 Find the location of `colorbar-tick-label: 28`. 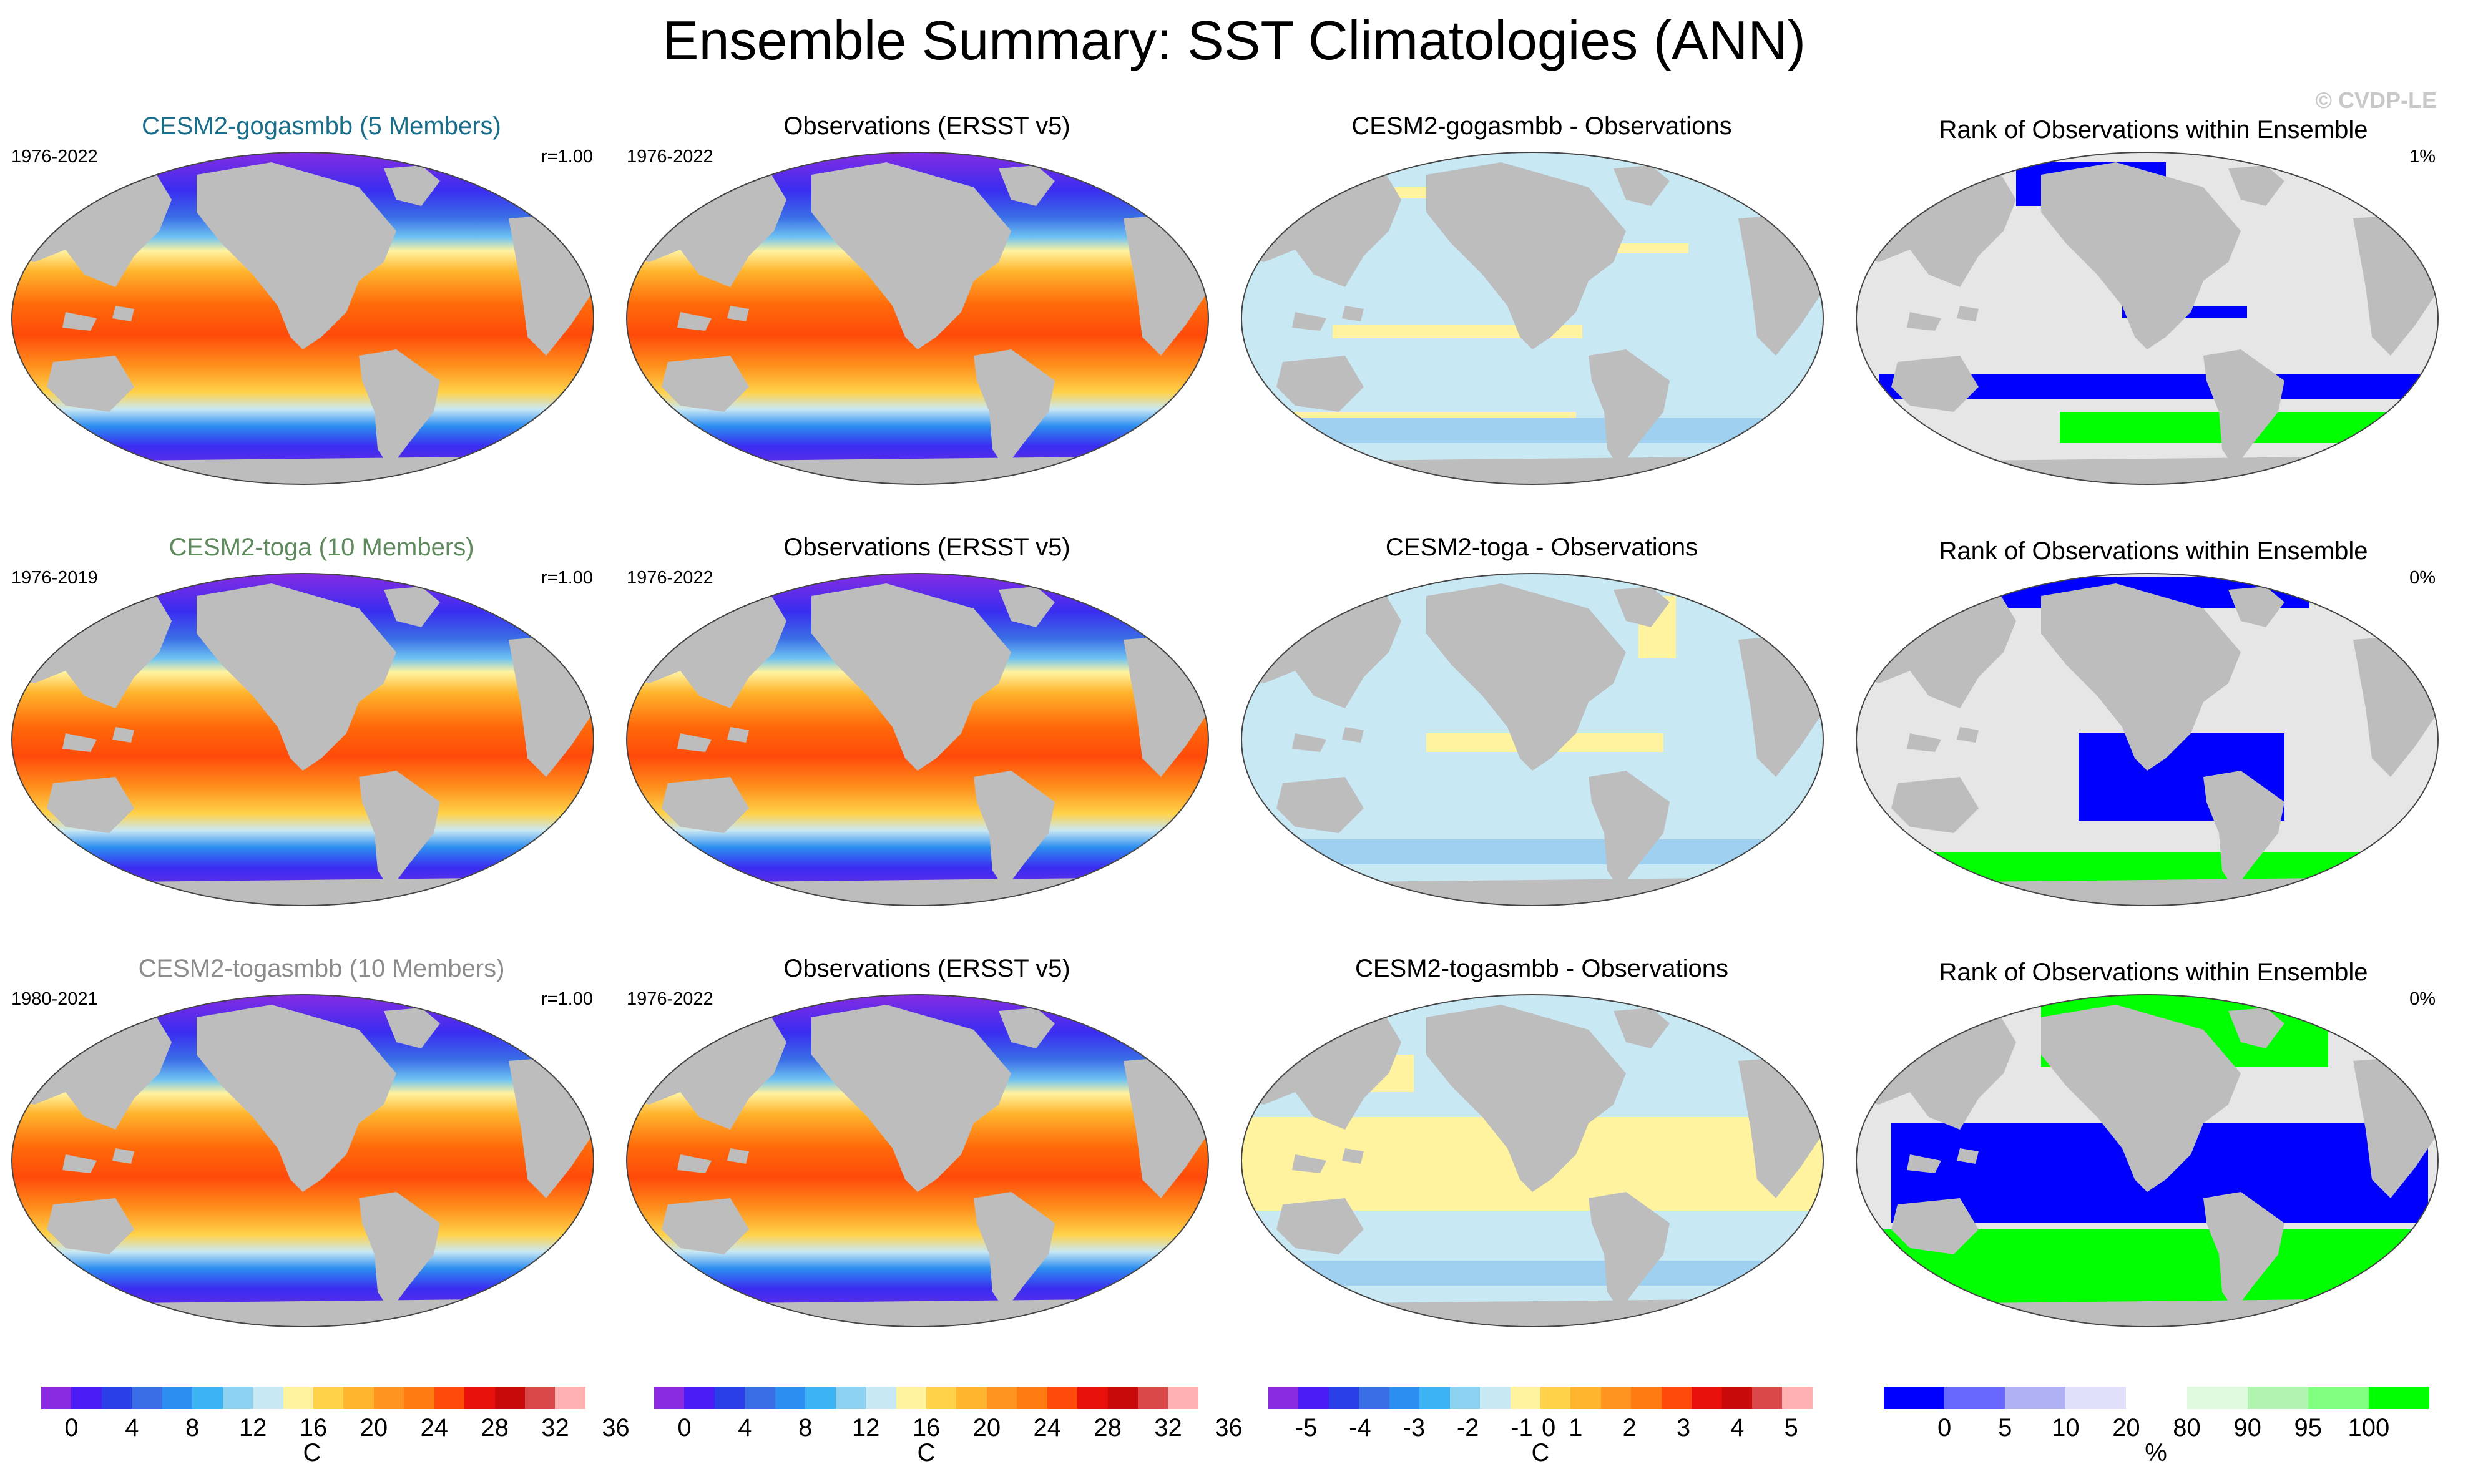

colorbar-tick-label: 28 is located at coordinates (495, 1428).